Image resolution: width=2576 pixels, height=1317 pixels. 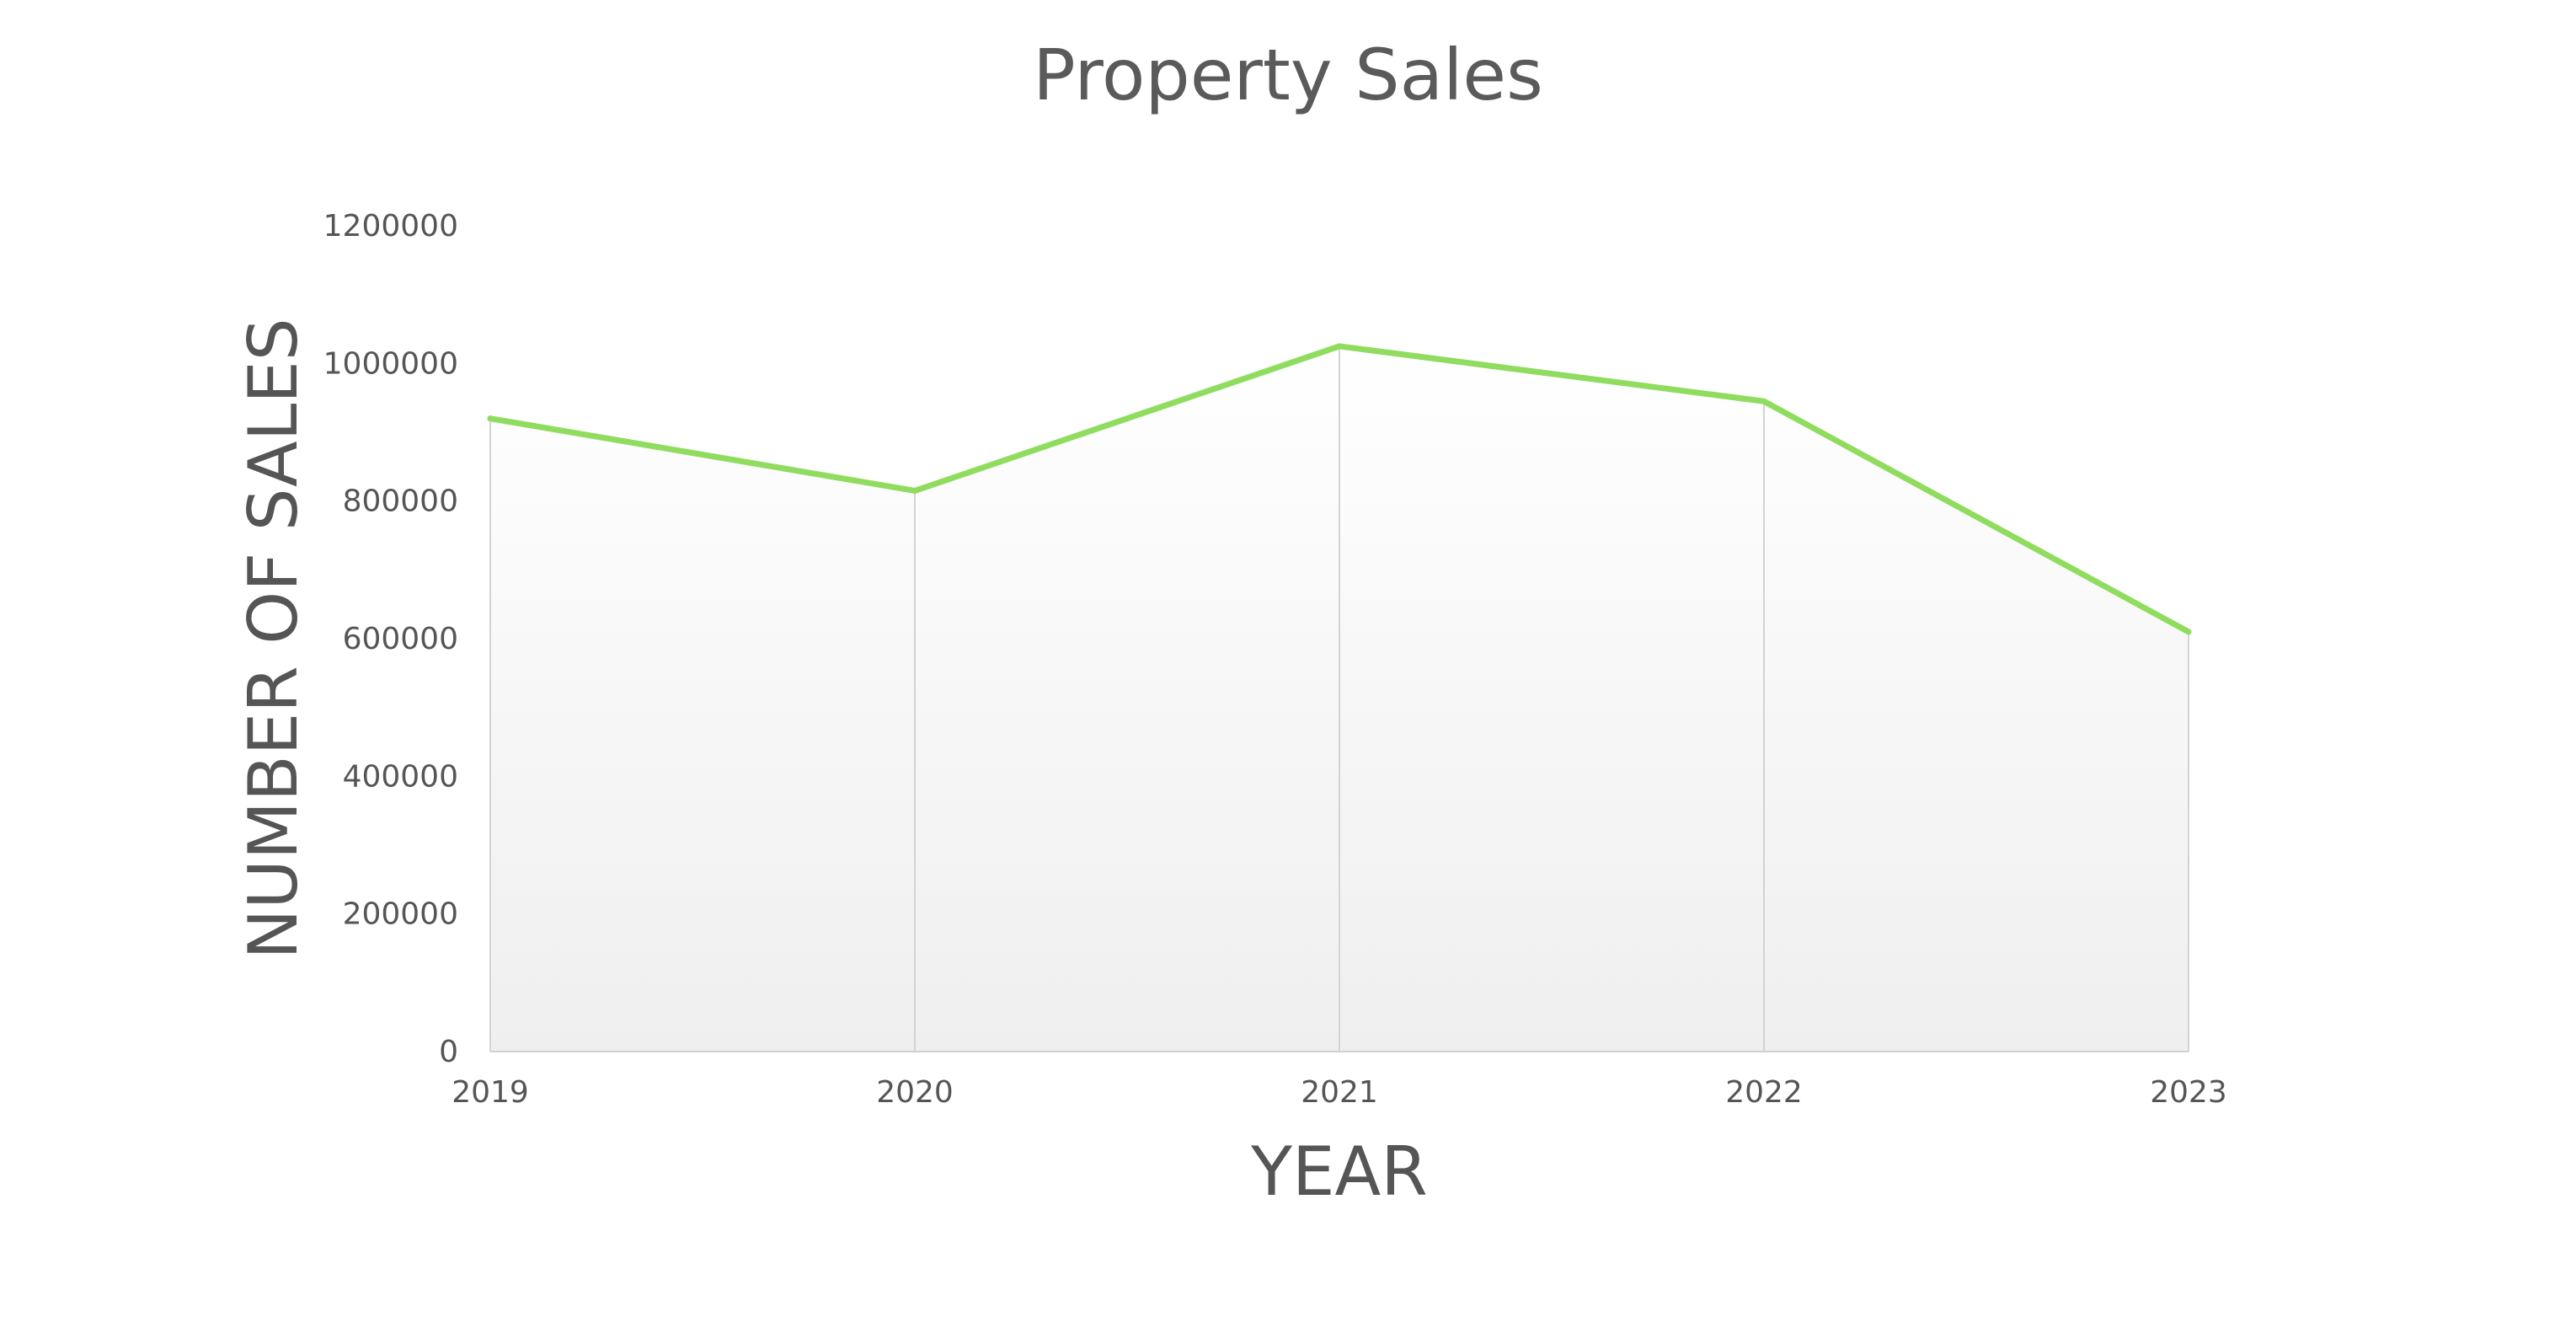 I want to click on y-axis-ticks: 0 200000 400000 600000 800000 1000000 1200000, so click(x=390, y=639).